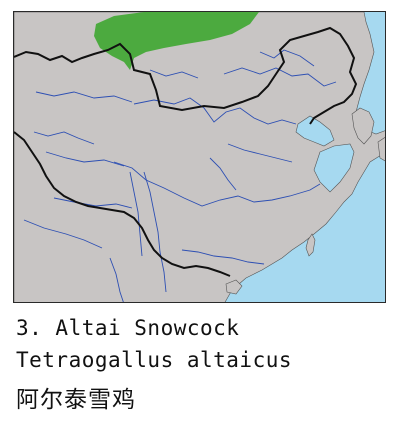 The height and width of the screenshot is (422, 402). Describe the element at coordinates (234, 287) in the screenshot. I see `hainan-island` at that location.